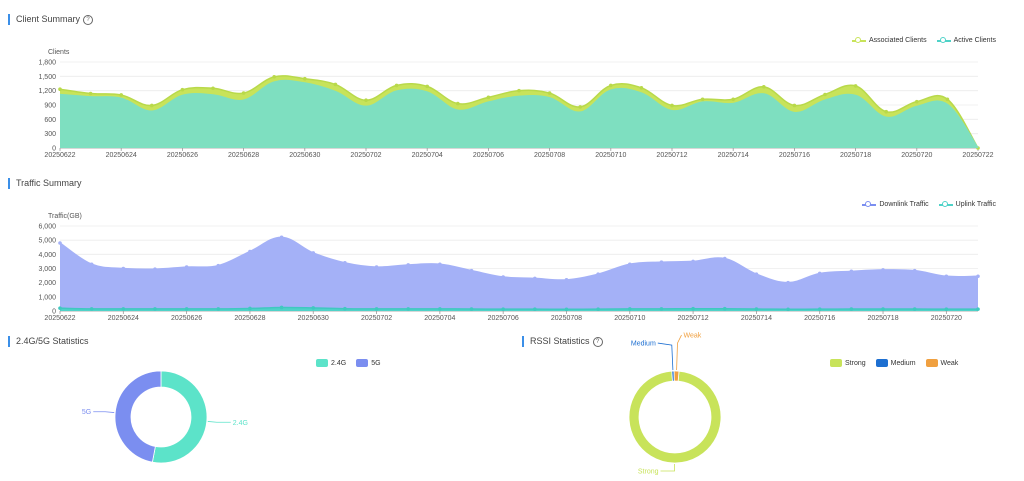 The image size is (1024, 481). I want to click on band-stats-label: 2.4G/5G Statistics, so click(52, 341).